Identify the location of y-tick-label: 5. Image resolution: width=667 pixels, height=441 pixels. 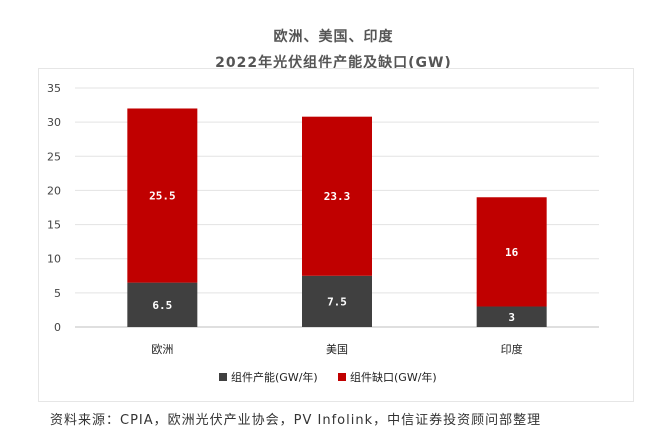
(57, 293).